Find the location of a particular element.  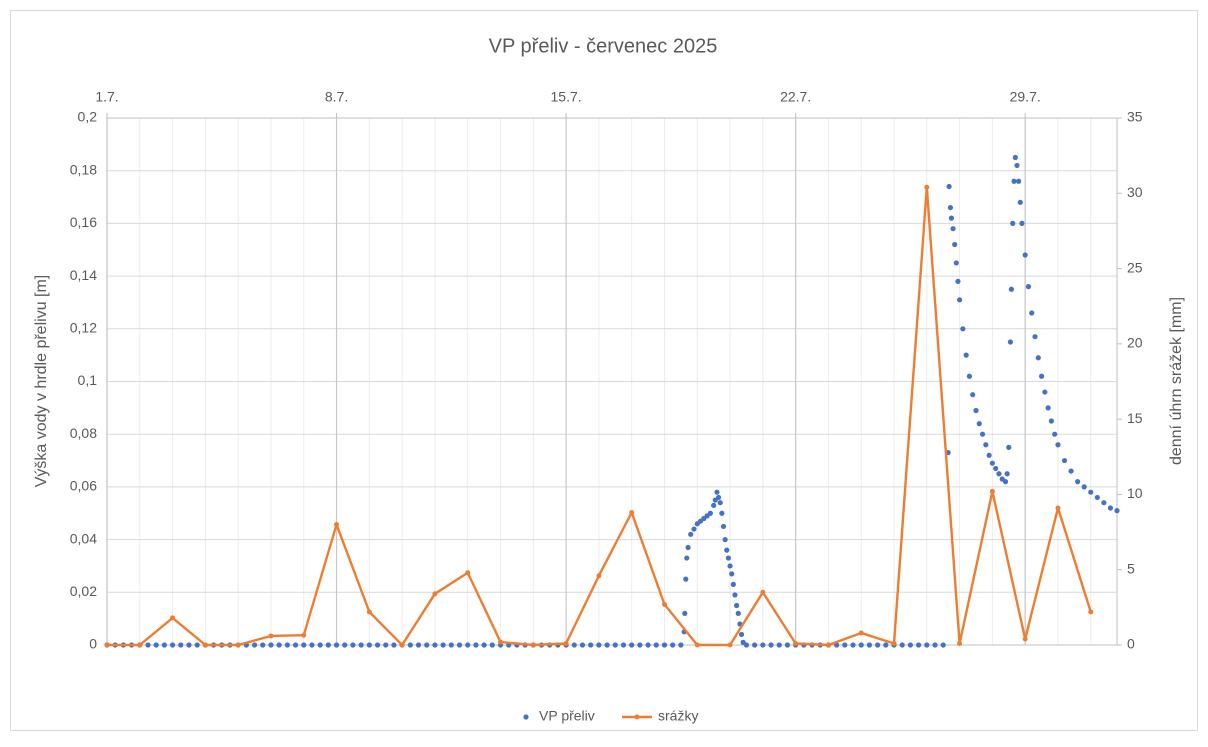

y2-tick-label: 0 is located at coordinates (1131, 644).